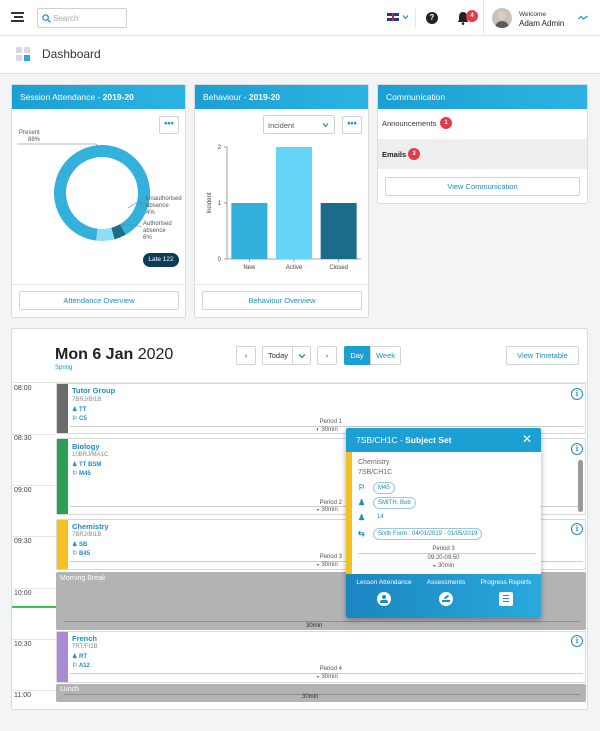  Describe the element at coordinates (85, 474) in the screenshot. I see `lesson-room-value: M45` at that location.